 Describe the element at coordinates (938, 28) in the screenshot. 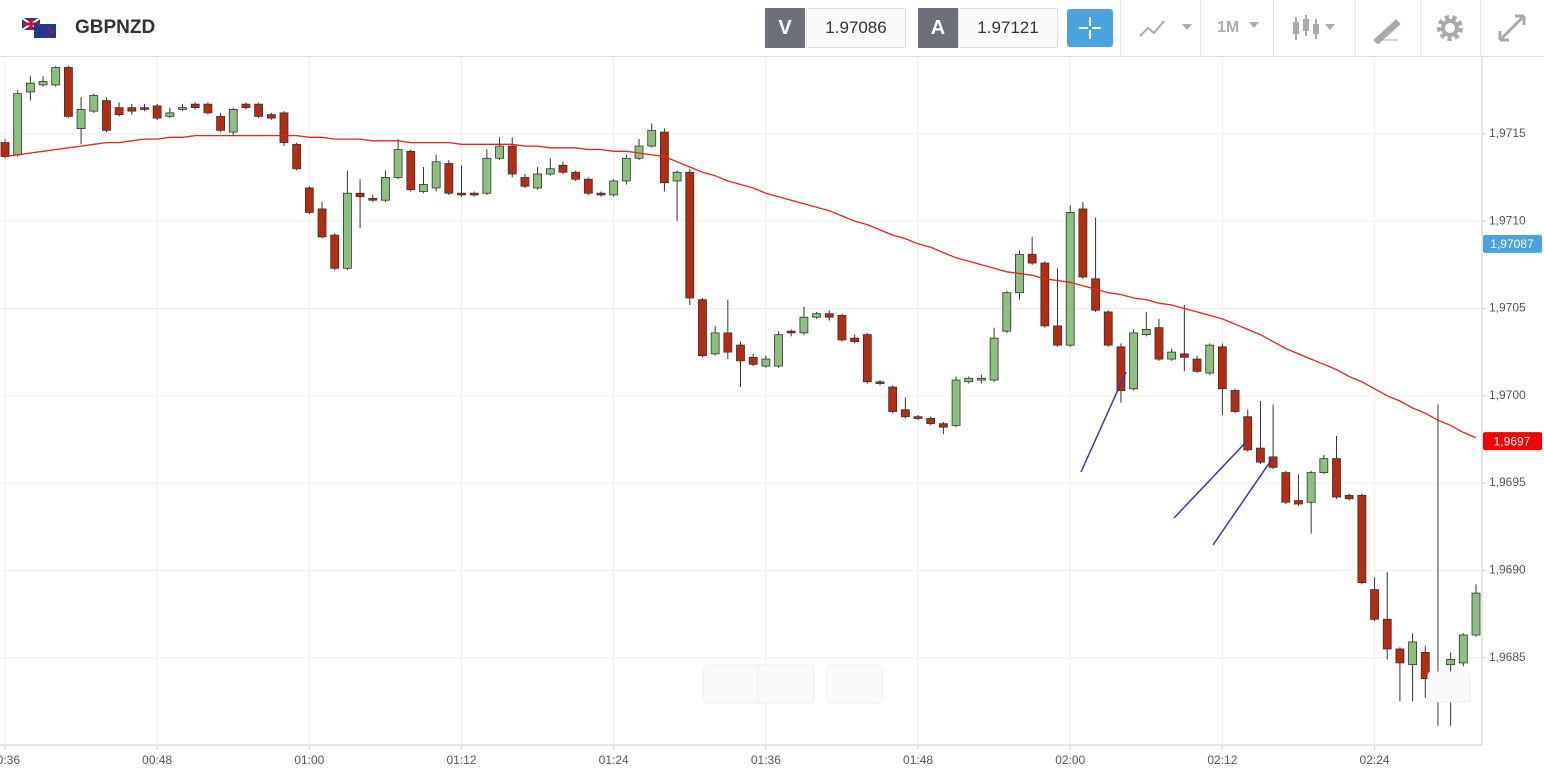

I see `ask-label: A` at that location.